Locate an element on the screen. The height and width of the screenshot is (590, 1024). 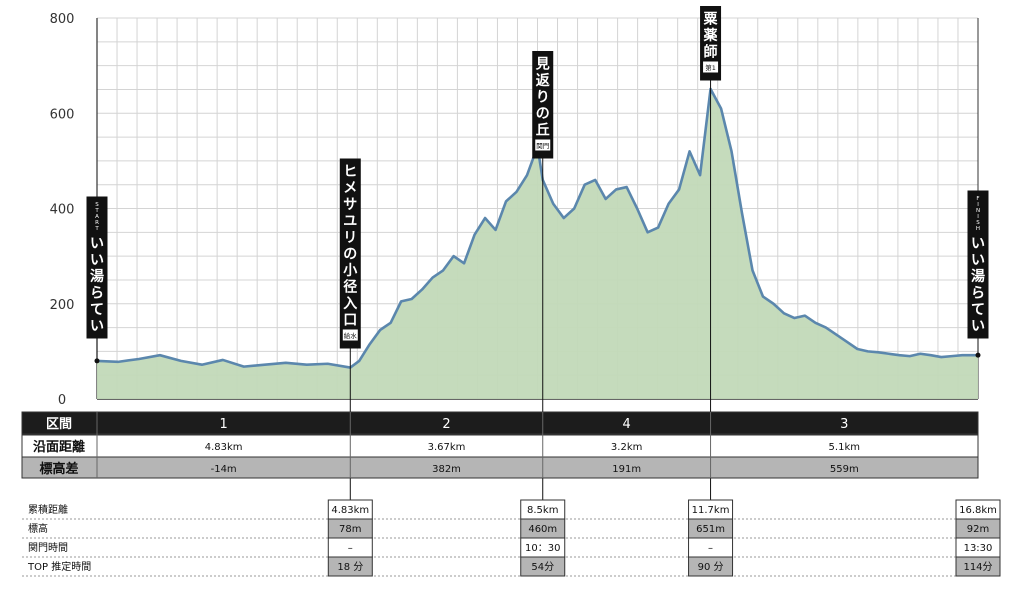
checkpoint-label-char: 薬 is located at coordinates (711, 35).